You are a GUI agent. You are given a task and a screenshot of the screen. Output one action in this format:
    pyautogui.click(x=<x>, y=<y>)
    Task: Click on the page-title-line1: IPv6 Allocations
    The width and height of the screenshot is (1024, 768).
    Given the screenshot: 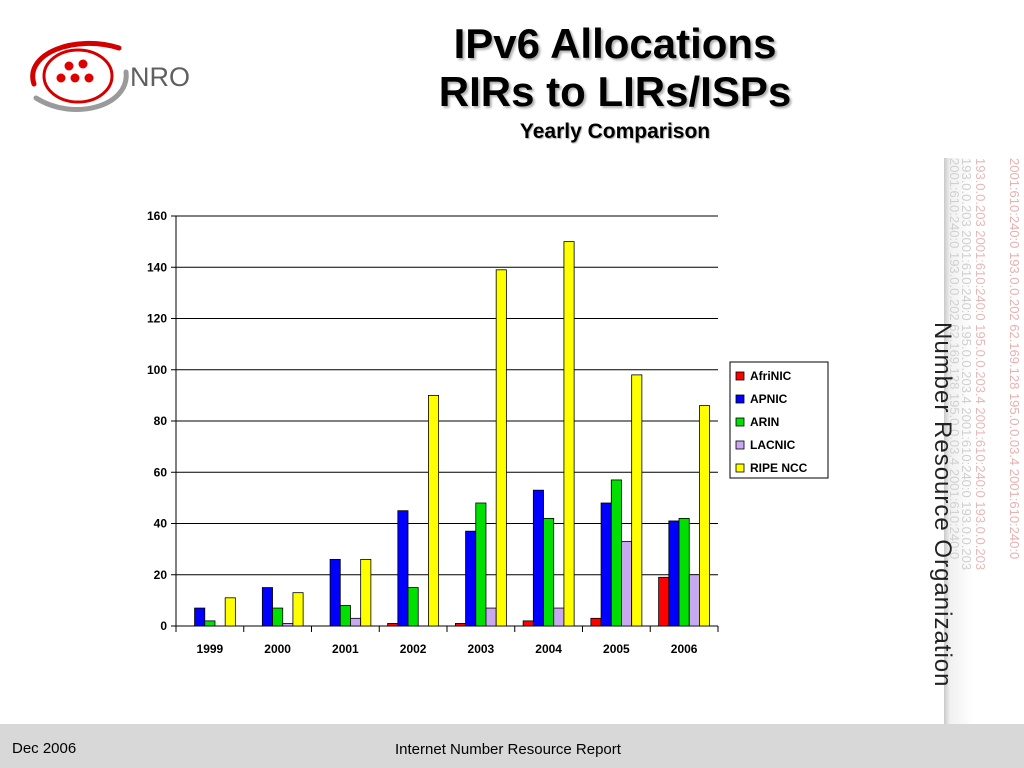 What is the action you would take?
    pyautogui.click(x=615, y=43)
    